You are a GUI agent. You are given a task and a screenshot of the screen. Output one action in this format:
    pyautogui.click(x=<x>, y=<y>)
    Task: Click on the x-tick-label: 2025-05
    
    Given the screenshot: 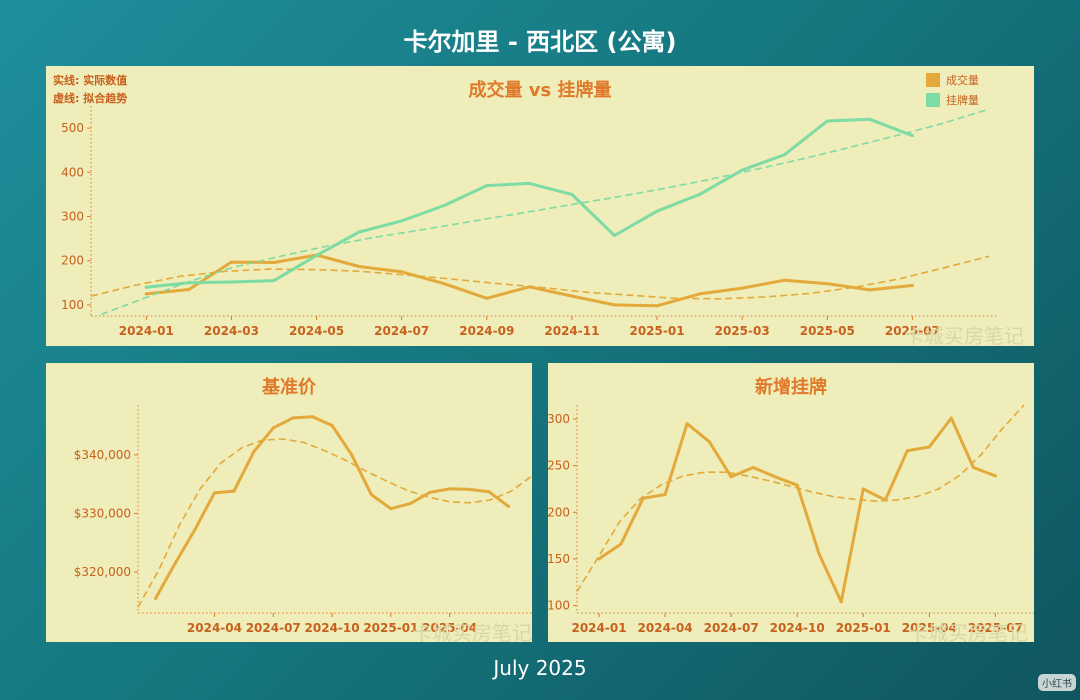 What is the action you would take?
    pyautogui.click(x=827, y=331)
    